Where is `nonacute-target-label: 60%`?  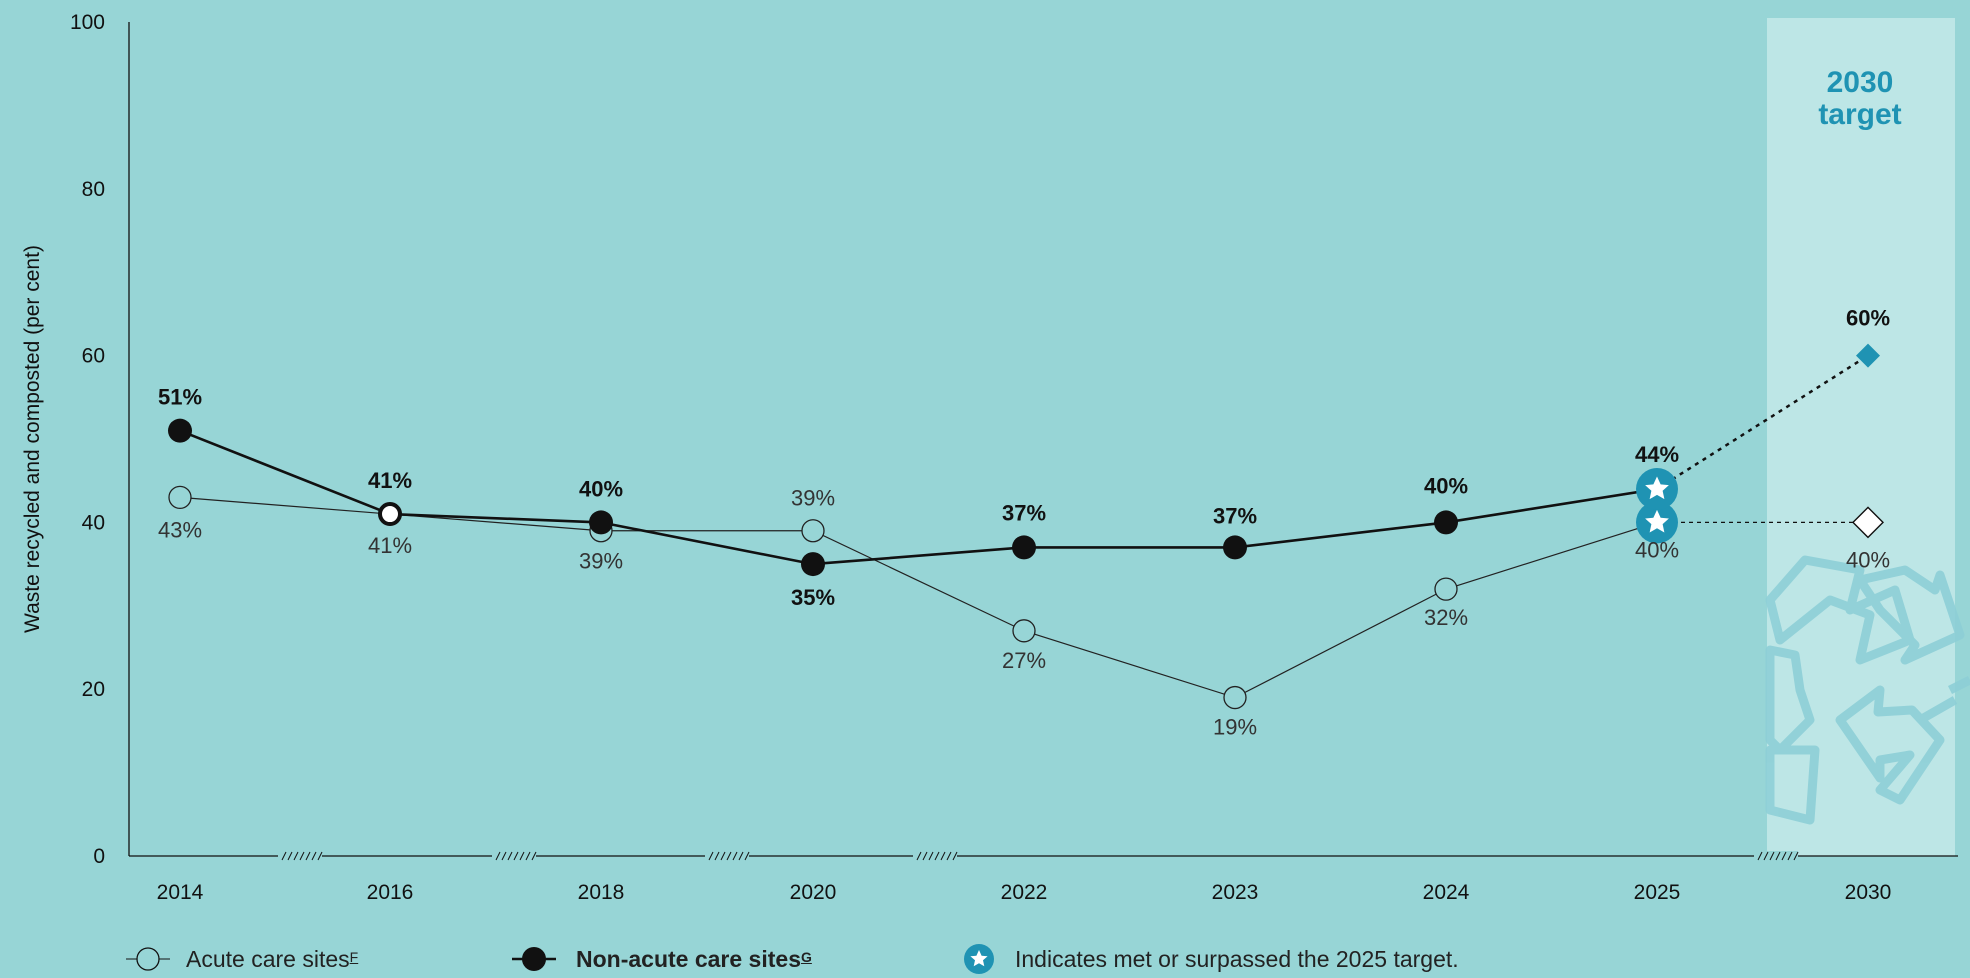 nonacute-target-label: 60% is located at coordinates (1868, 318).